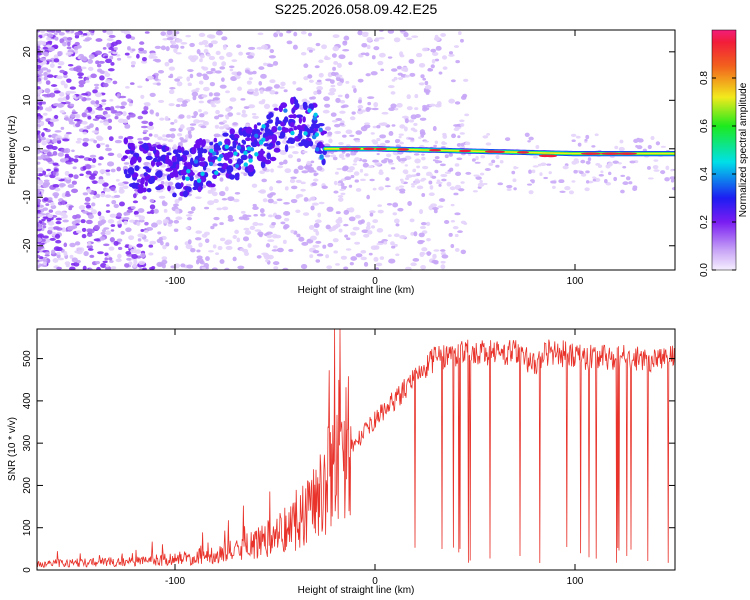 The width and height of the screenshot is (750, 600). What do you see at coordinates (356, 590) in the screenshot?
I see `snr-xlabel: Height of straight line (km)` at bounding box center [356, 590].